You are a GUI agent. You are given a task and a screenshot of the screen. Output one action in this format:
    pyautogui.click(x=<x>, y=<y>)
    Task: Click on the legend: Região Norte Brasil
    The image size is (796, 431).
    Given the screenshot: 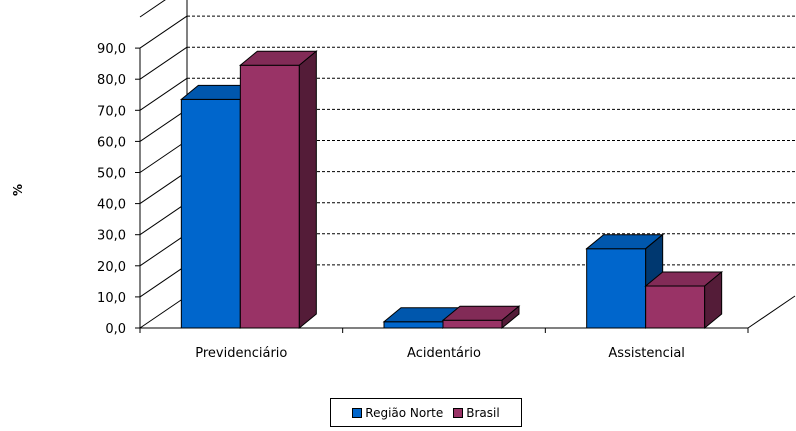 What is the action you would take?
    pyautogui.click(x=426, y=412)
    